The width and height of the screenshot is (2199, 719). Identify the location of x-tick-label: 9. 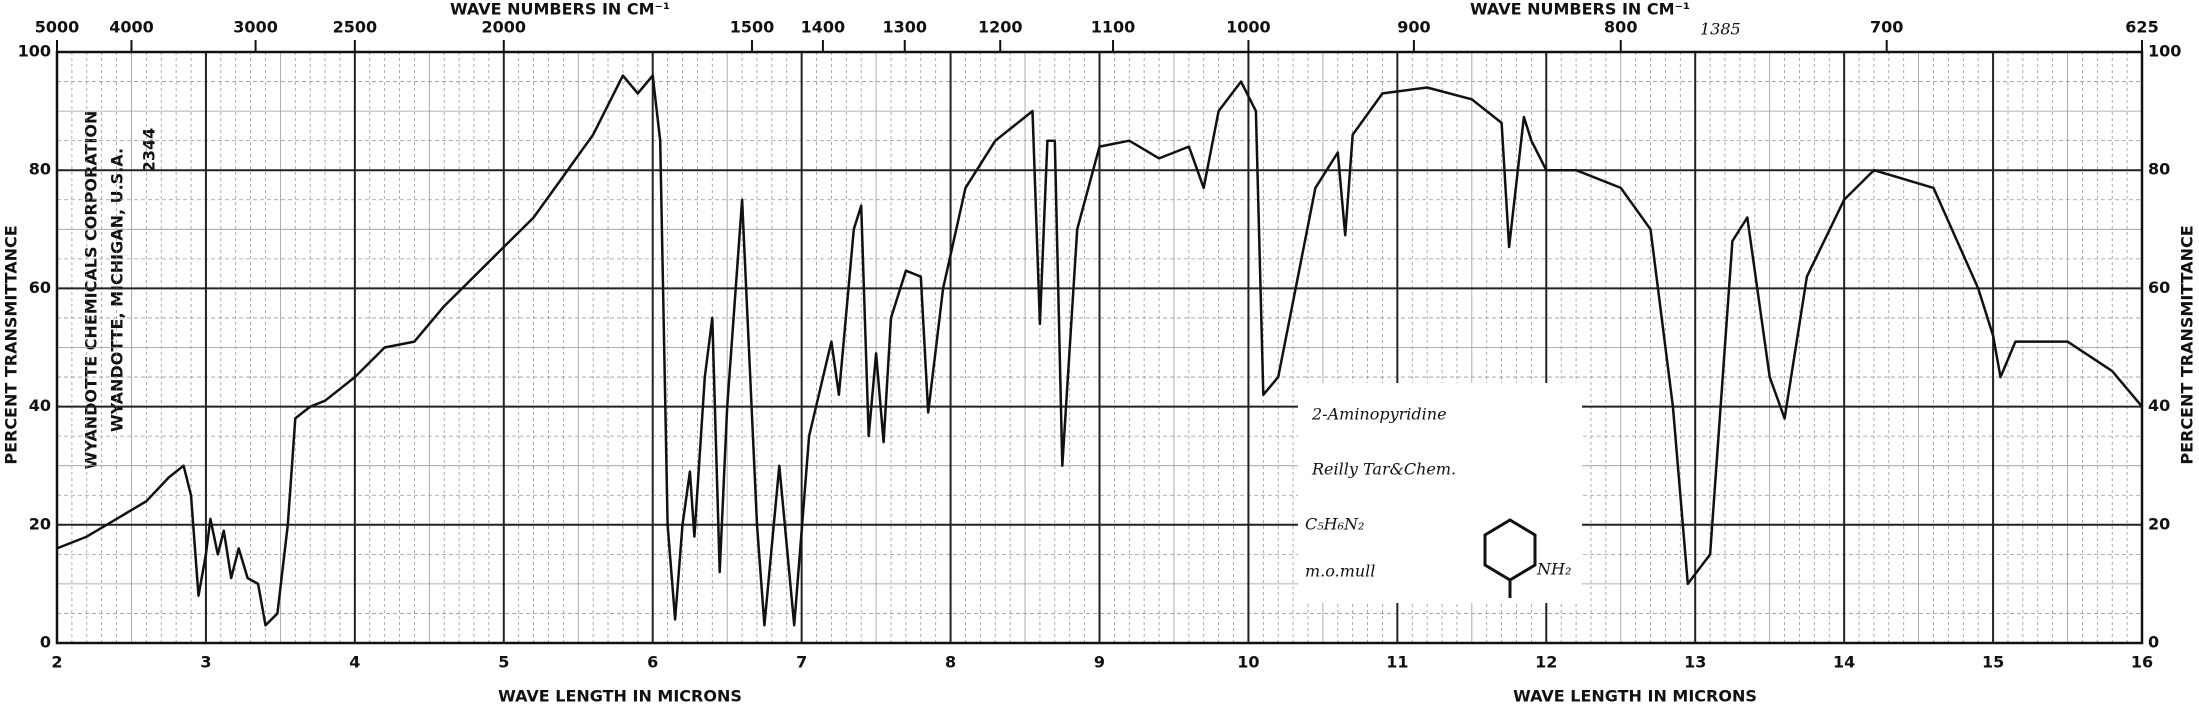
(1099, 662).